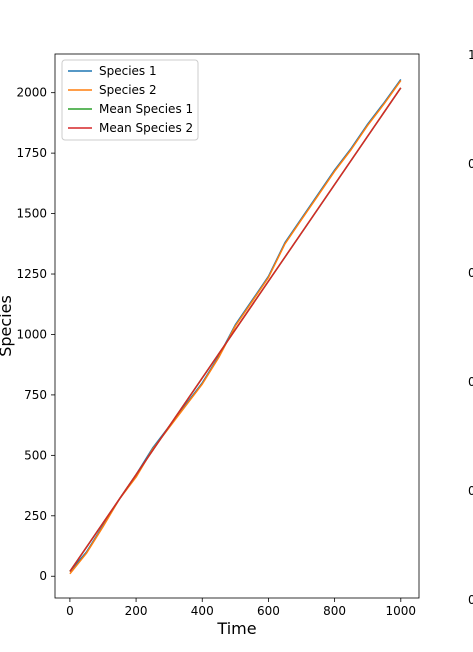 Image resolution: width=473 pixels, height=652 pixels. I want to click on y-tick-label: 500, so click(35, 455).